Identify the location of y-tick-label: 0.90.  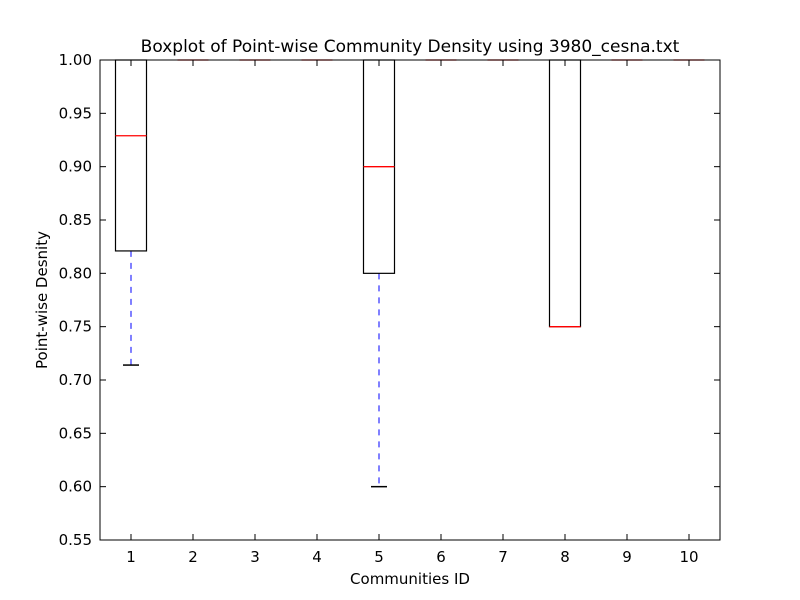
(75, 167).